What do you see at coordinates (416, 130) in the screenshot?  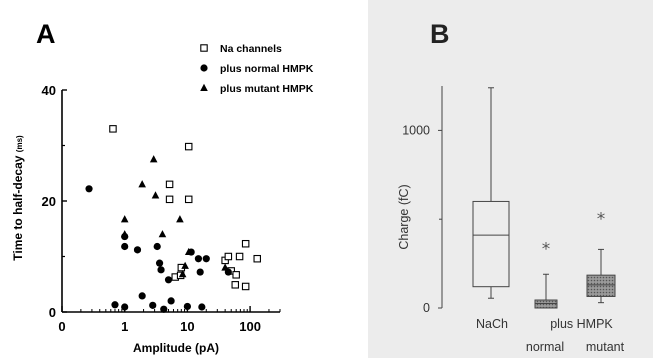 I see `b-y-tick-label: 1000` at bounding box center [416, 130].